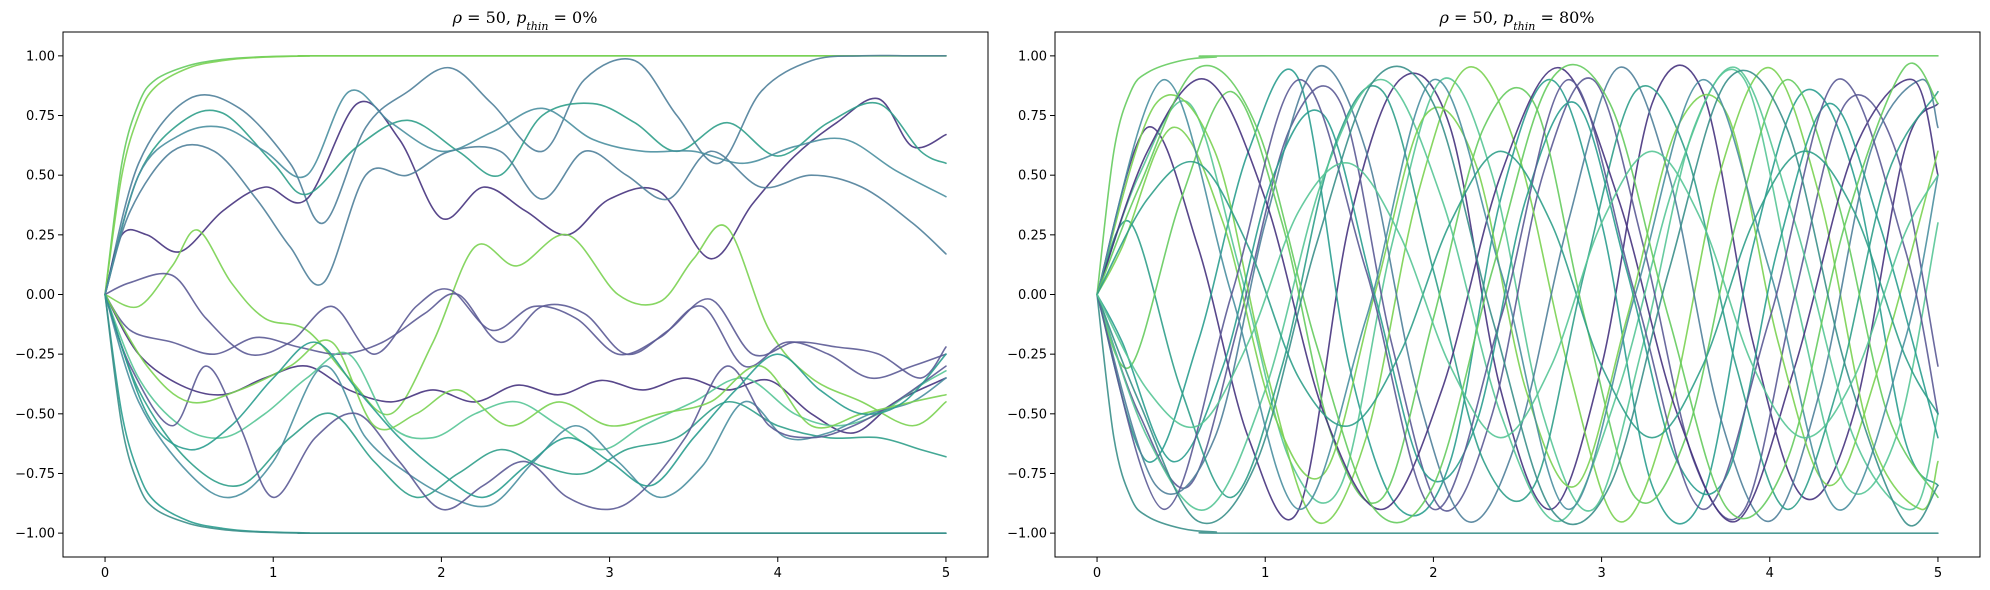 This screenshot has height=590, width=1990. Describe the element at coordinates (1027, 355) in the screenshot. I see `right-y-tick-label: −0.25` at that location.